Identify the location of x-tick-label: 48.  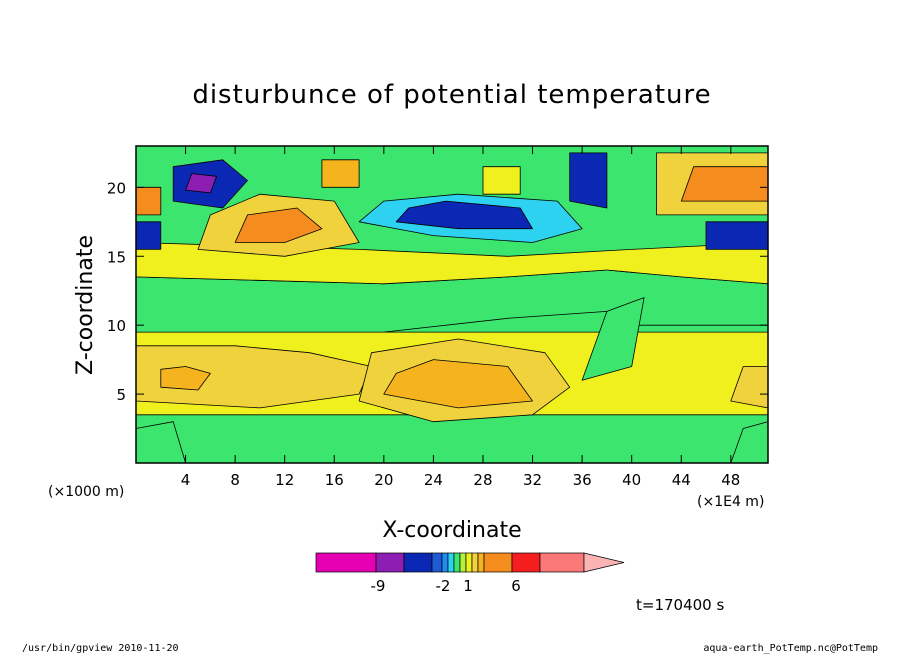
(730, 480).